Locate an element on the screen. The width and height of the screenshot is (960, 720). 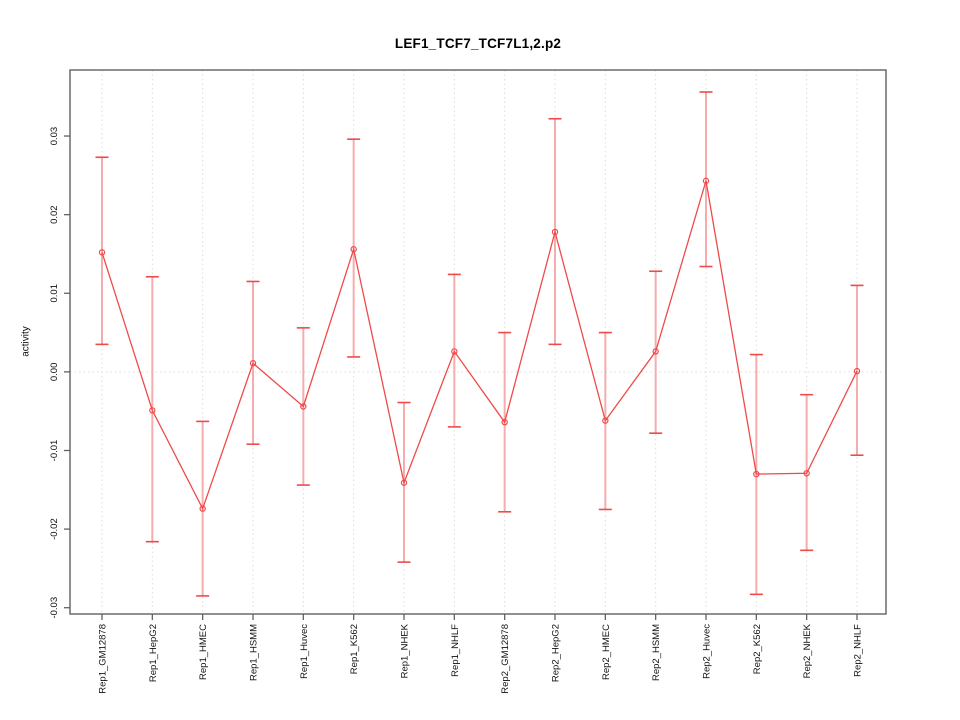
y-tick-label: 0.02 is located at coordinates (54, 214).